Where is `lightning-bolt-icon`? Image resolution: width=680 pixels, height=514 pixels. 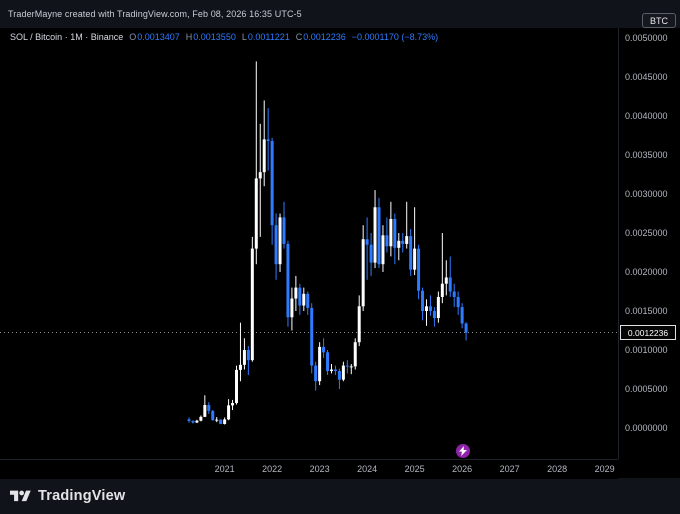
lightning-bolt-icon is located at coordinates (463, 451).